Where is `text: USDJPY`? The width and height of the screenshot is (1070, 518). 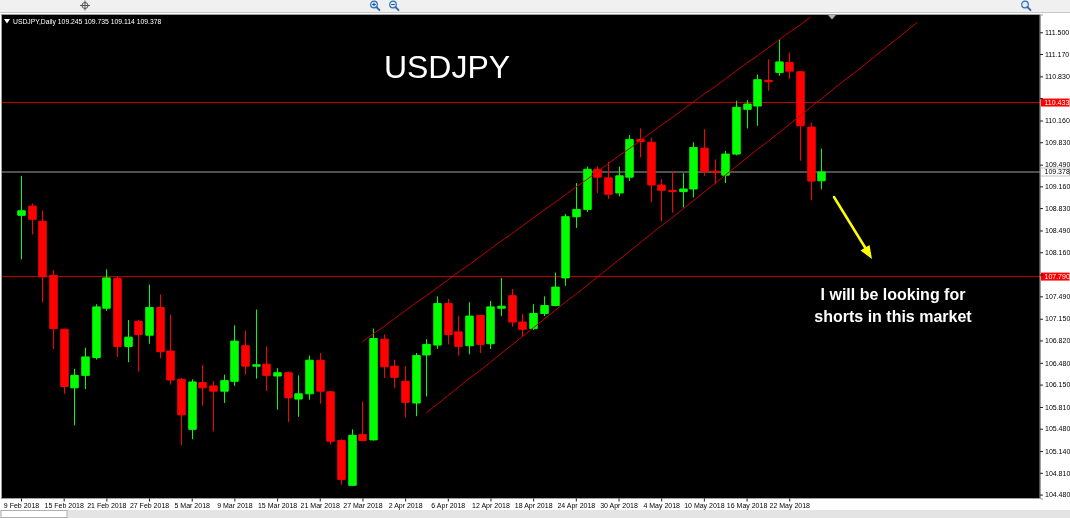
text: USDJPY is located at coordinates (447, 67).